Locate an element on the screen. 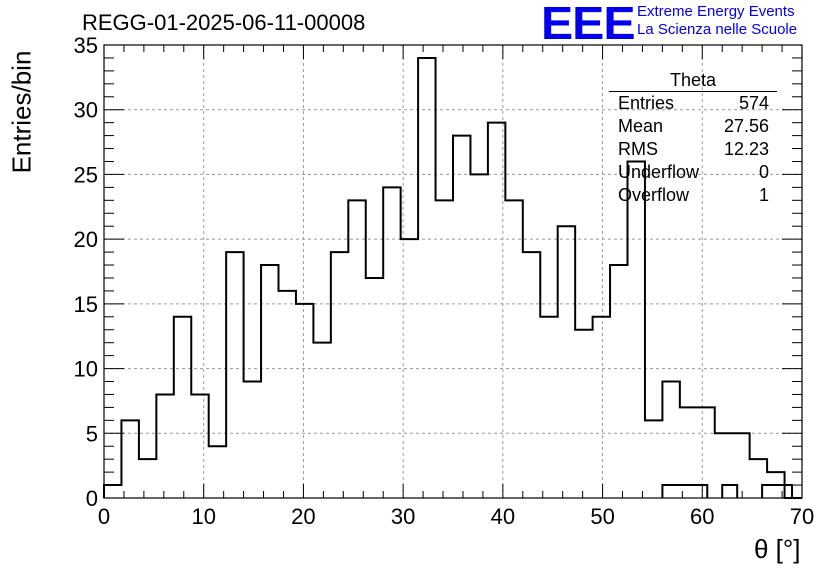  stats-value: 0 is located at coordinates (763, 172).